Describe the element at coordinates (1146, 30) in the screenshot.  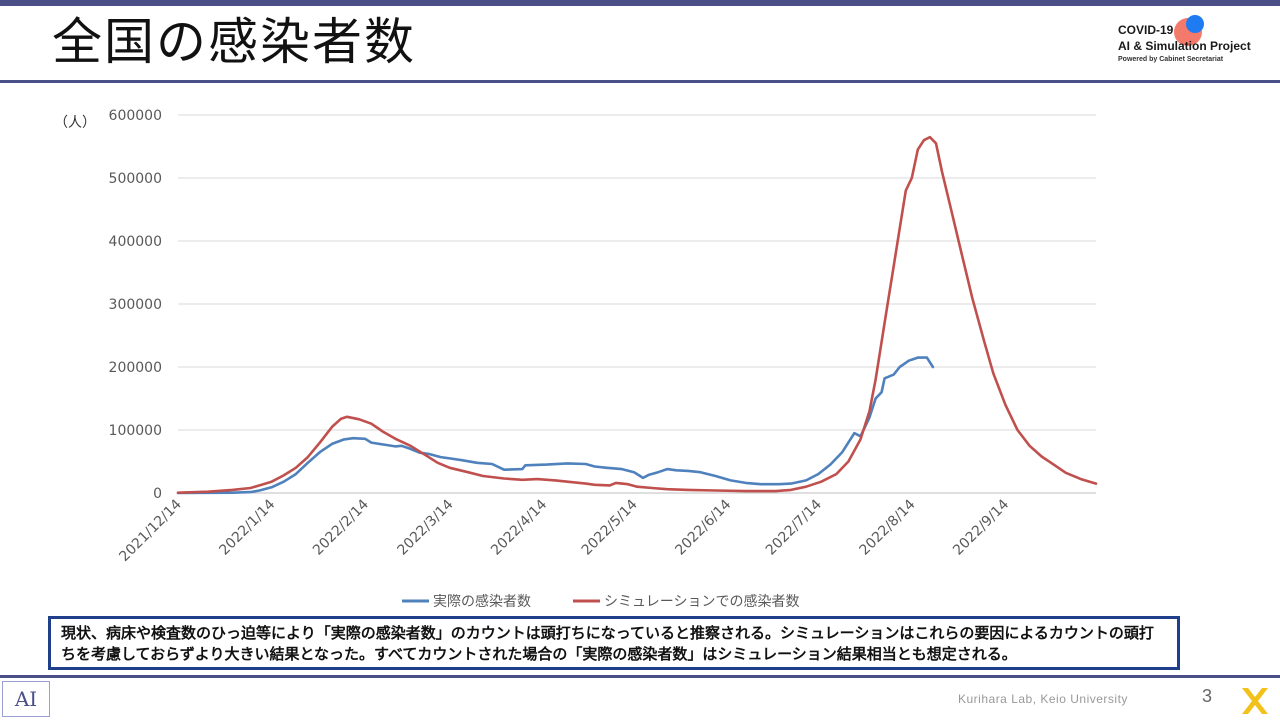
I see `logo-line-1: COVID-19` at that location.